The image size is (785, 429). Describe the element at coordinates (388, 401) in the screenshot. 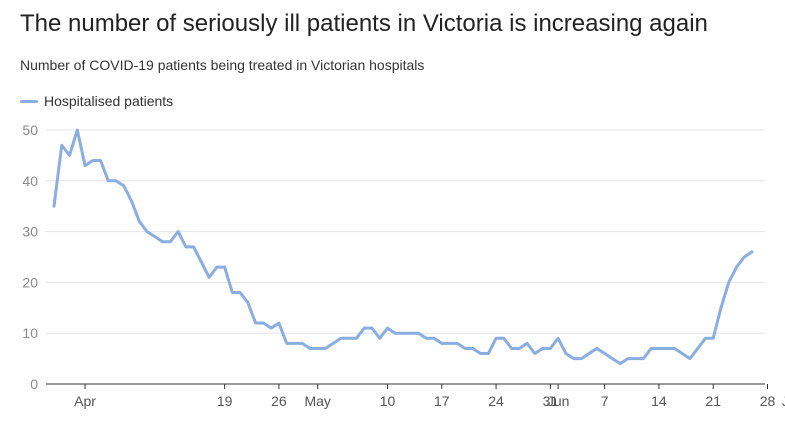

I see `x-tick-label: 10` at that location.